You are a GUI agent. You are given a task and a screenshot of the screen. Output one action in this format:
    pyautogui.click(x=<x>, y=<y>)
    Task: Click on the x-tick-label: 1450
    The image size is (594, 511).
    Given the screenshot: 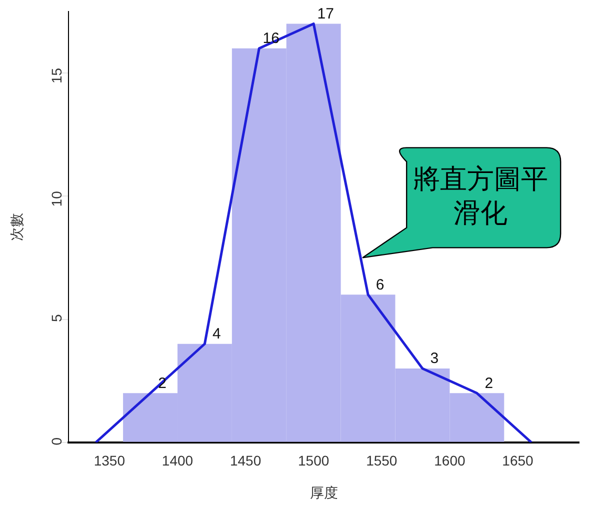 What is the action you would take?
    pyautogui.click(x=246, y=460)
    